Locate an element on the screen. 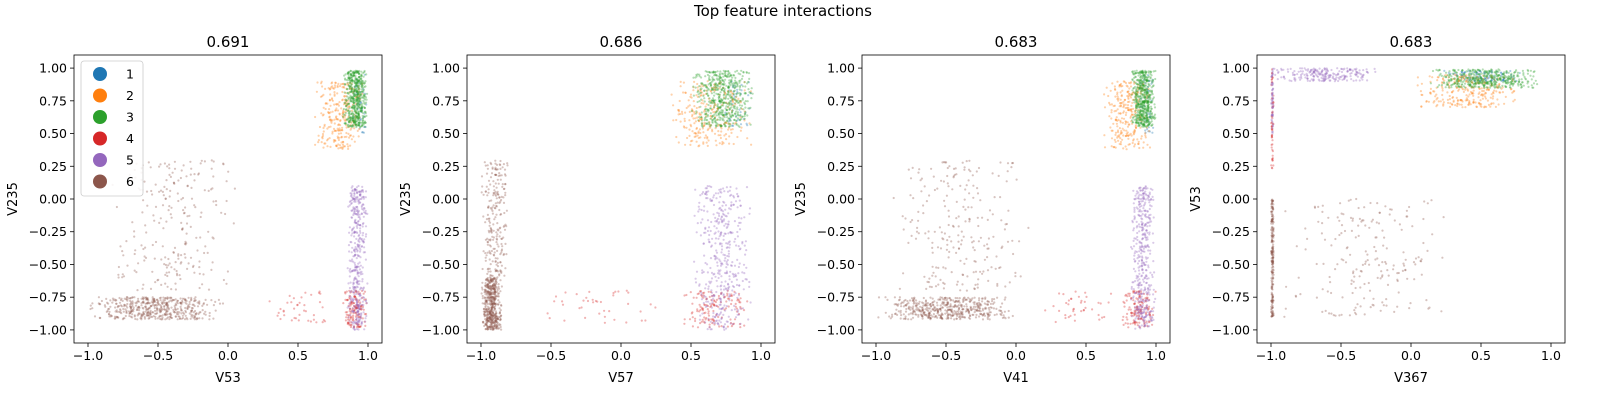 The width and height of the screenshot is (1600, 404). y-tick-label: −0.50 is located at coordinates (48, 264).